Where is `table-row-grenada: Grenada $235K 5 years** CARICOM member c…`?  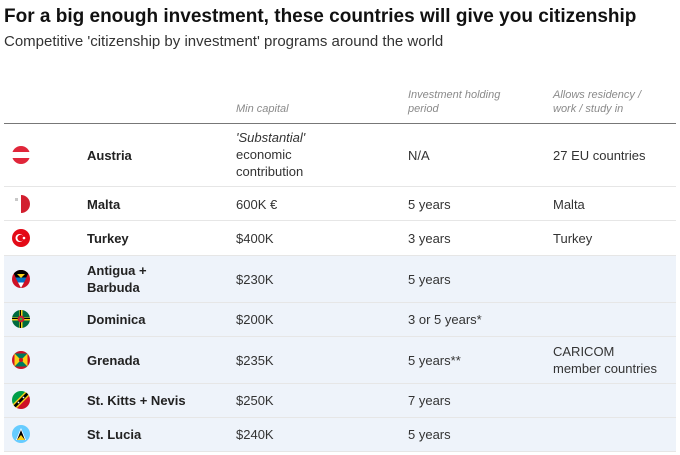
table-row-grenada: Grenada $235K 5 years** CARICOM member c… is located at coordinates (340, 360).